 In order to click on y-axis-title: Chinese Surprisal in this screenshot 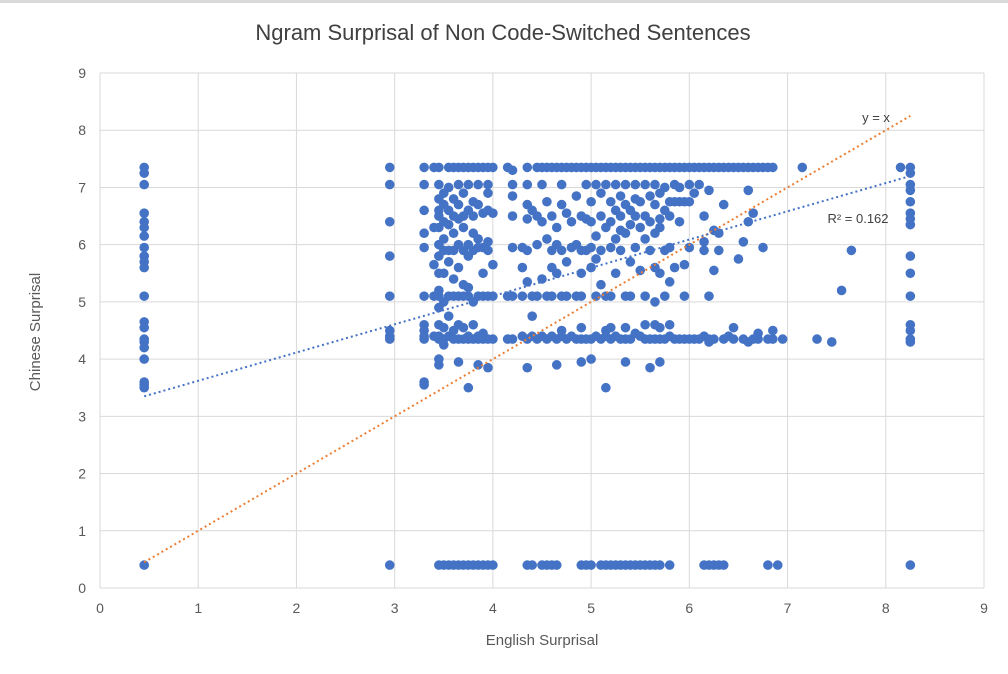, I will do `click(35, 332)`.